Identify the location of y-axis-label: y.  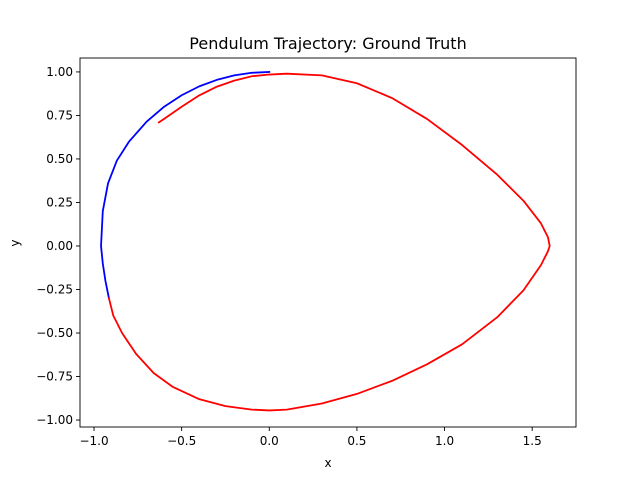
(15, 242).